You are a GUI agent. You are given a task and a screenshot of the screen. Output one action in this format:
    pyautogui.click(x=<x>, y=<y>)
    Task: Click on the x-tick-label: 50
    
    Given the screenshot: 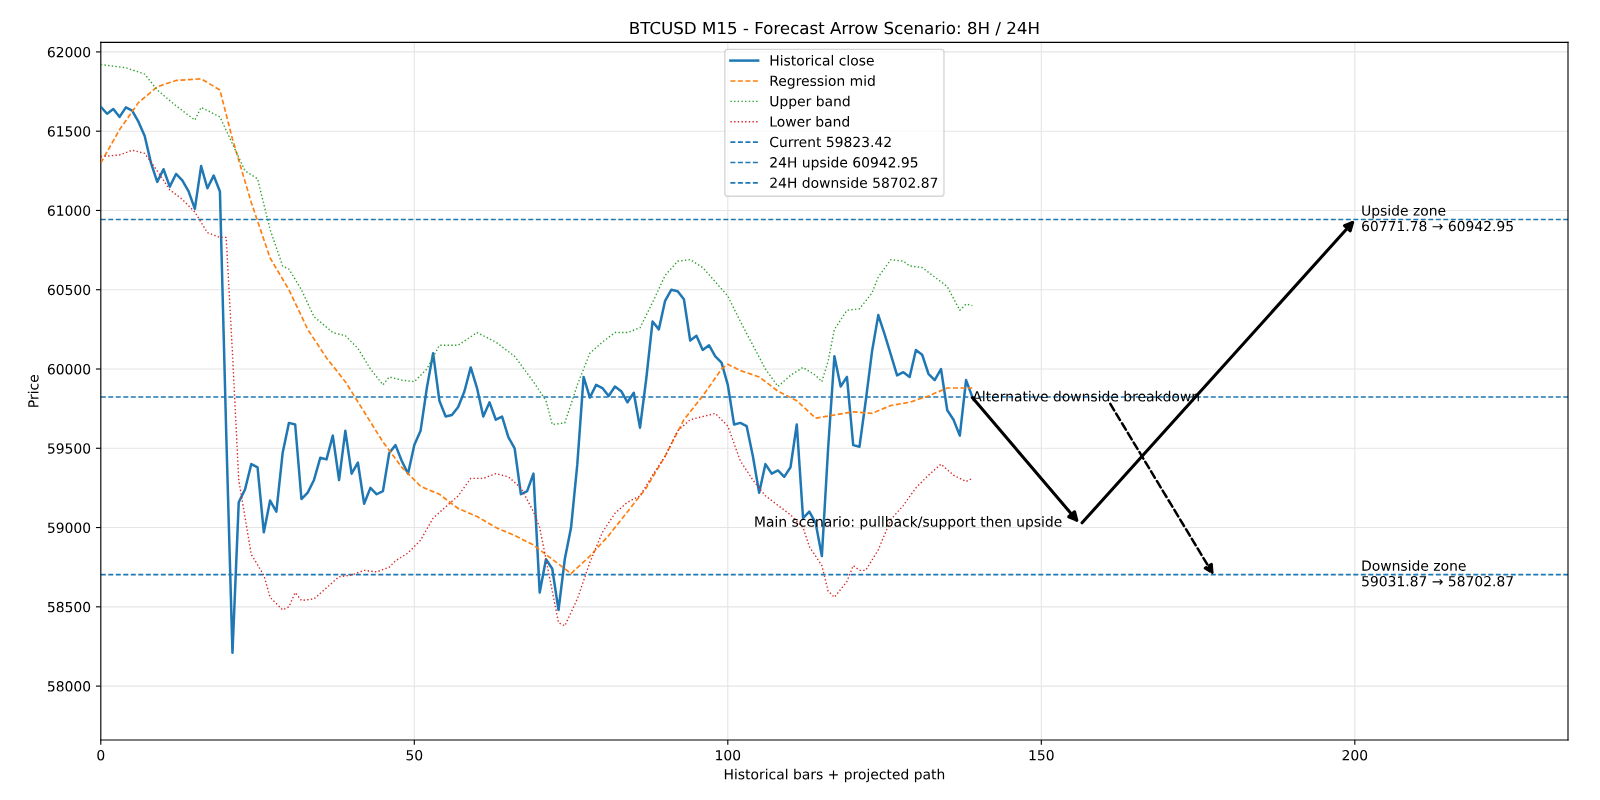 What is the action you would take?
    pyautogui.click(x=414, y=755)
    